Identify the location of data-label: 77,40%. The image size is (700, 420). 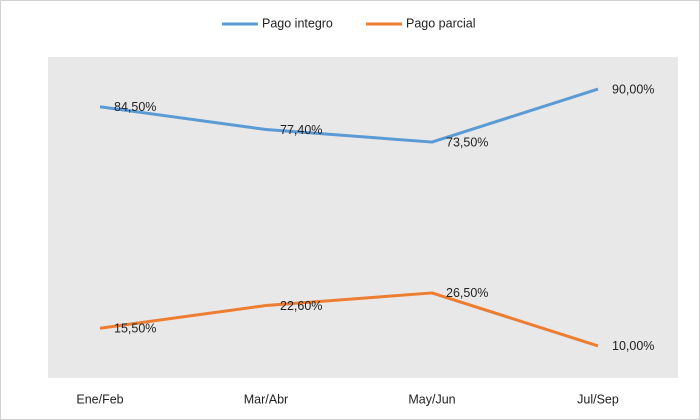
(301, 130).